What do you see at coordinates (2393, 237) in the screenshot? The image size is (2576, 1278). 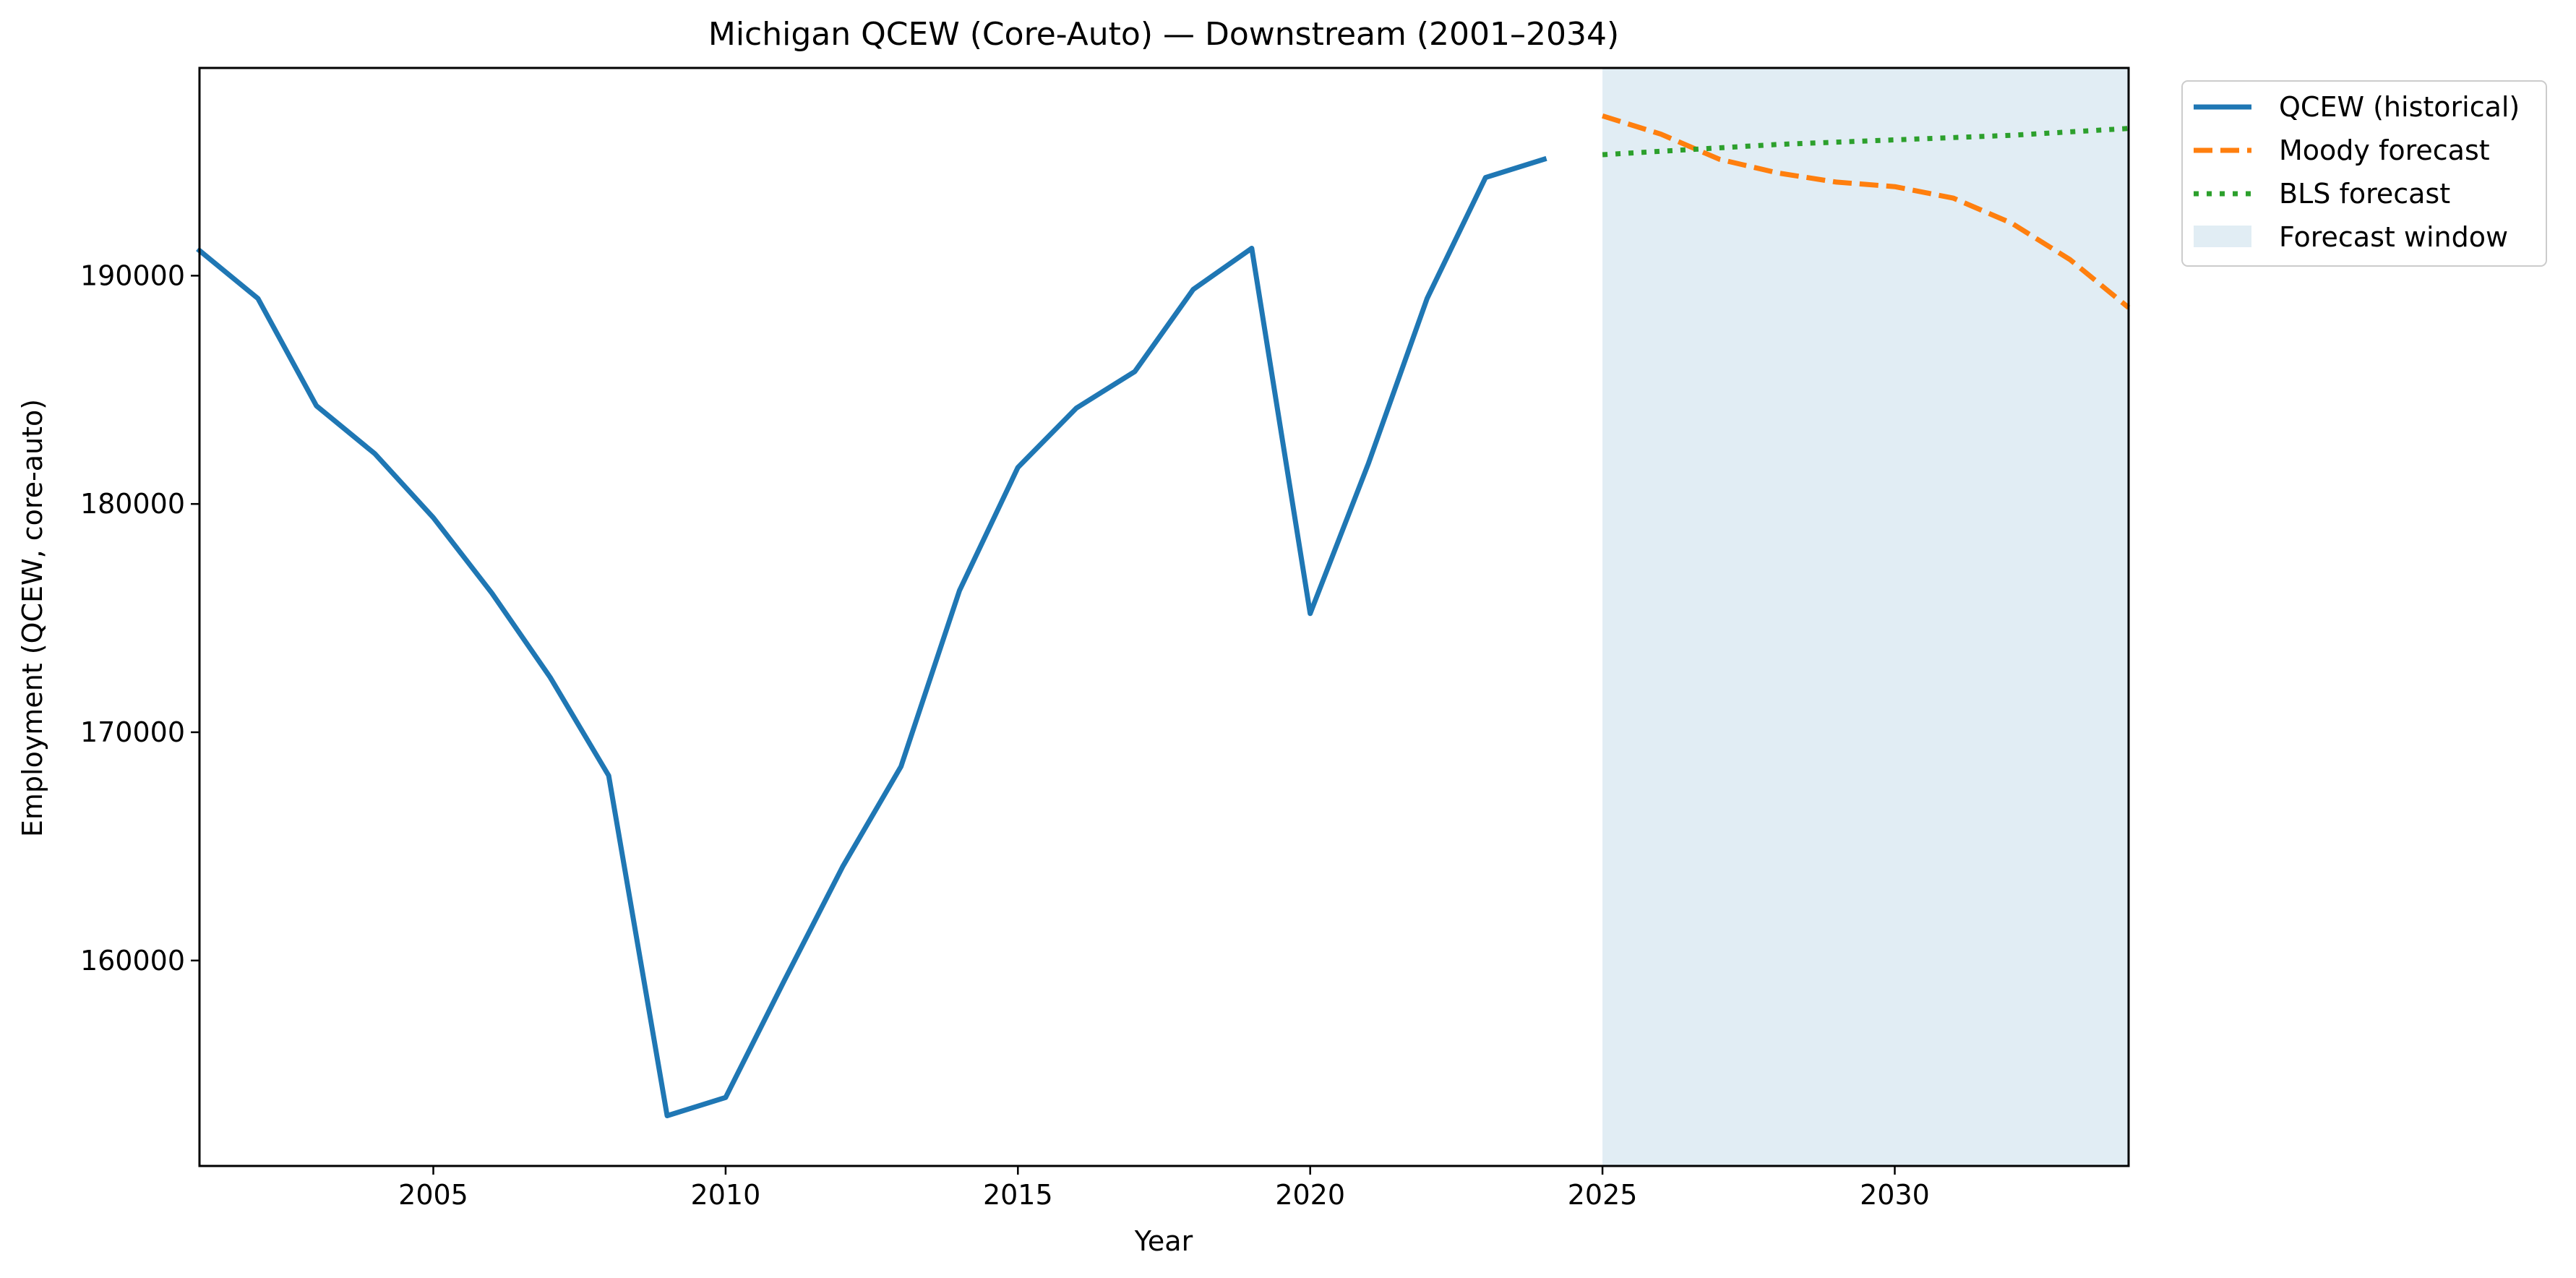 I see `legend-label-forecast-window: Forecast window` at bounding box center [2393, 237].